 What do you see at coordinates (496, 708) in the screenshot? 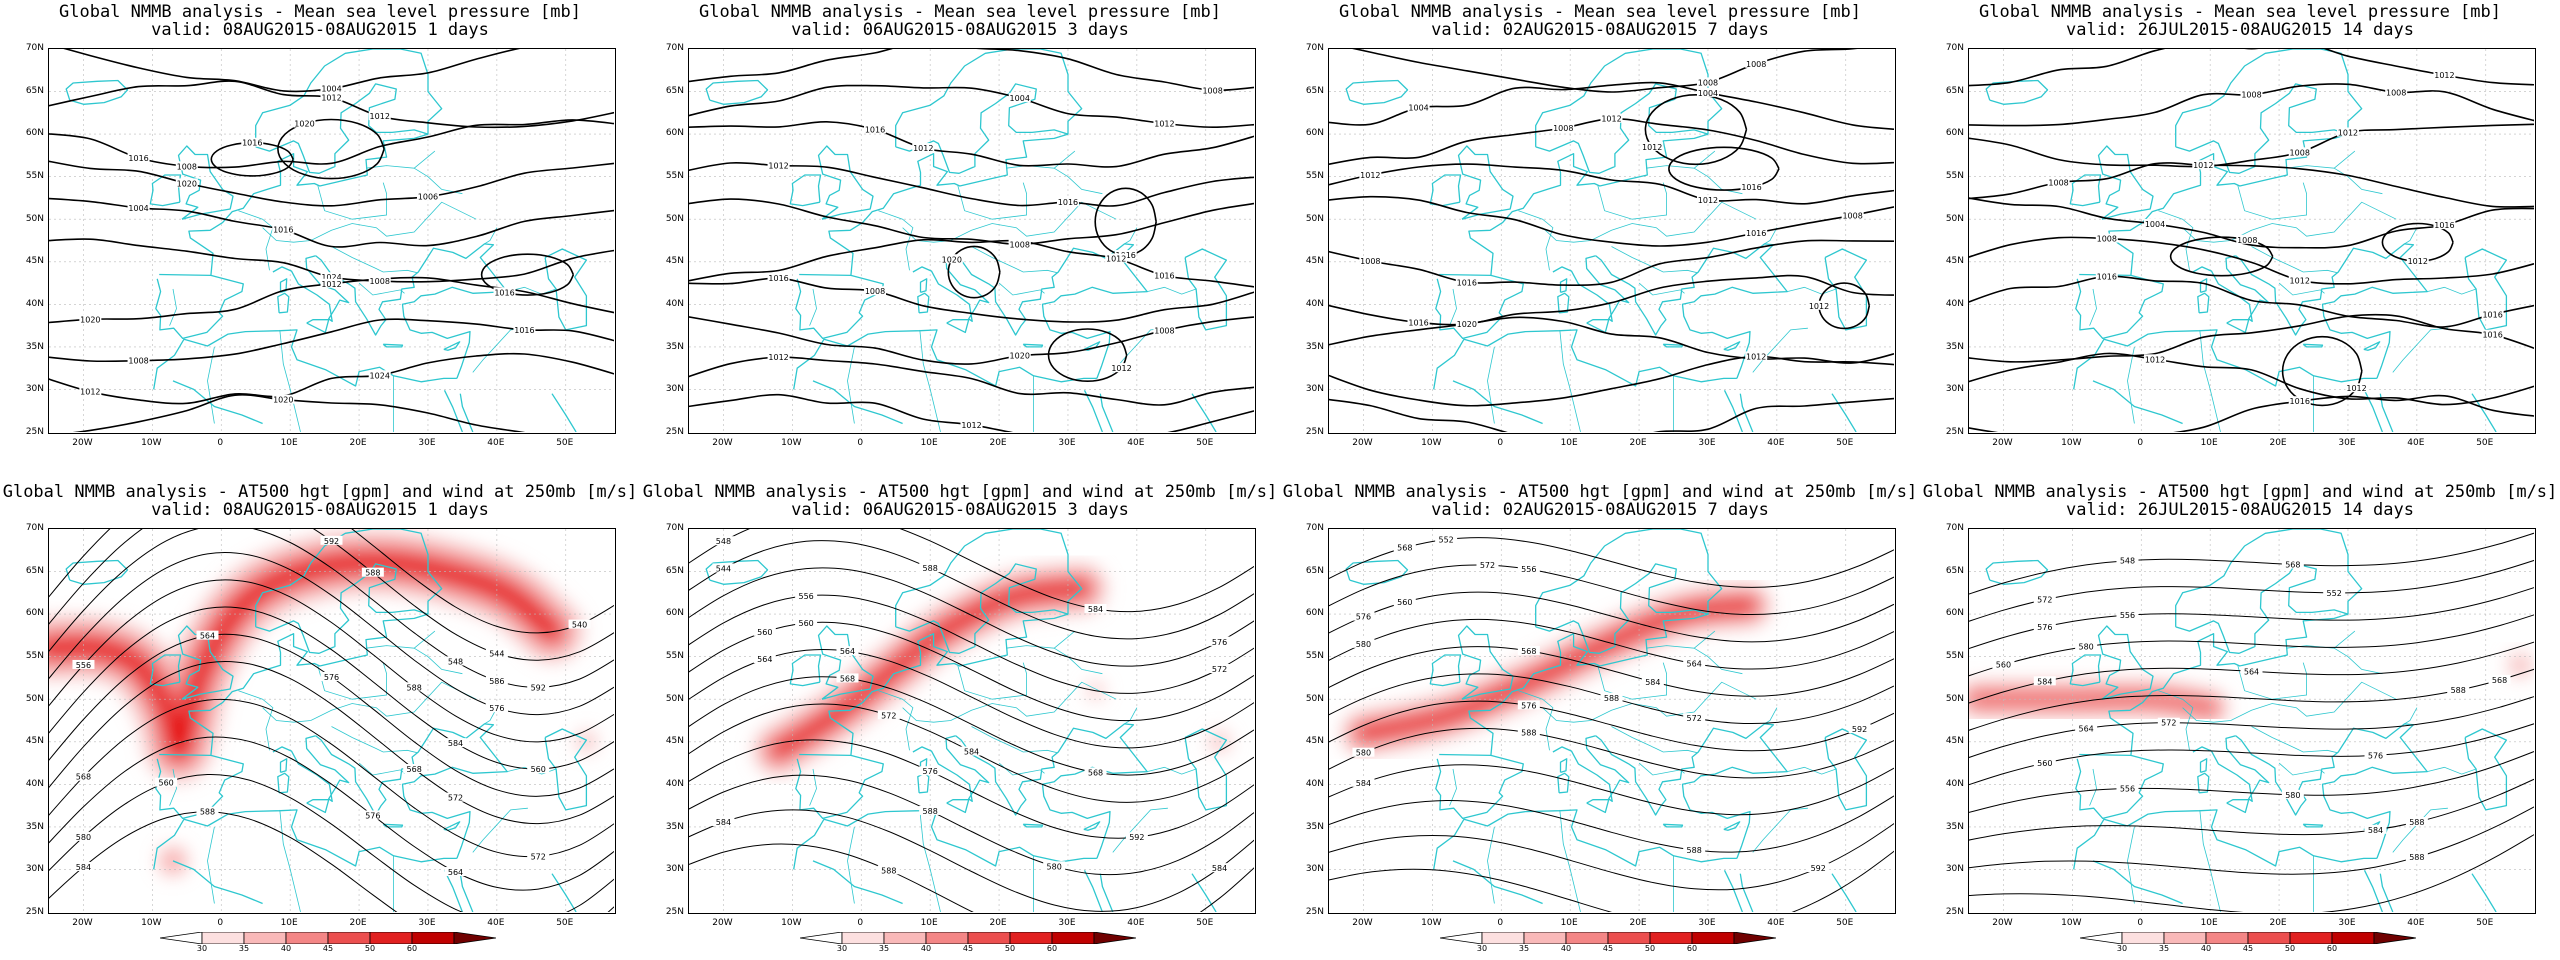
I see `contour-label: 576` at bounding box center [496, 708].